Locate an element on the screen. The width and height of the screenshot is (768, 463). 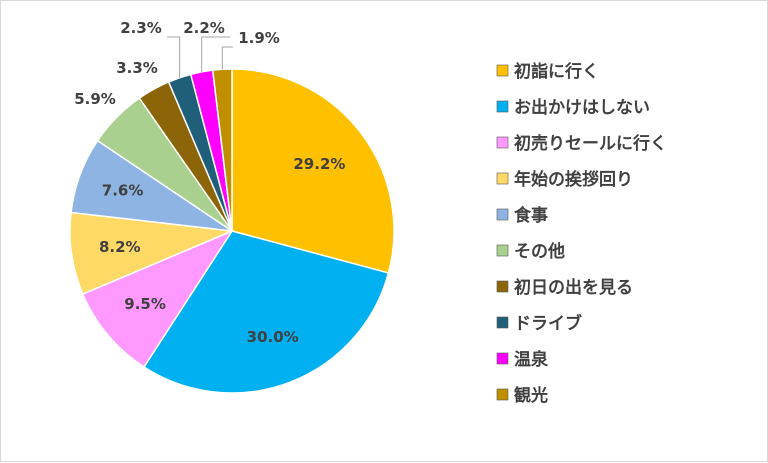
legend-label-10: 観光 is located at coordinates (531, 395).